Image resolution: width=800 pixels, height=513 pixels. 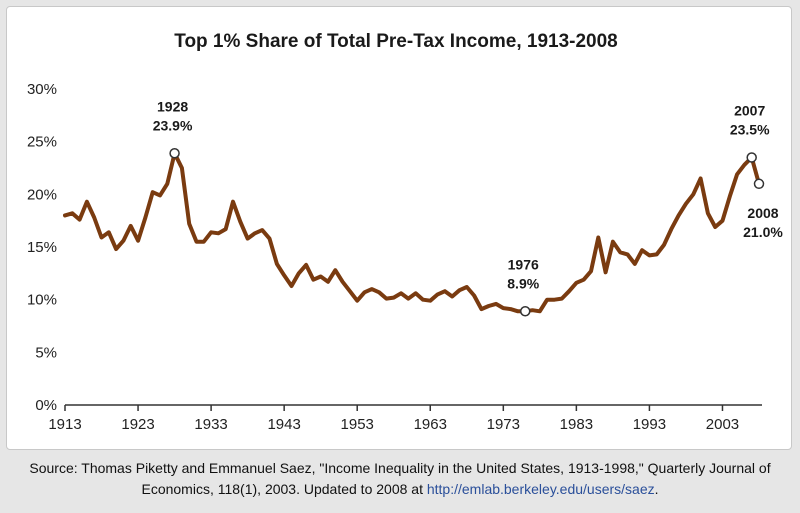 I want to click on y-tick-label: 30%, so click(x=42, y=89).